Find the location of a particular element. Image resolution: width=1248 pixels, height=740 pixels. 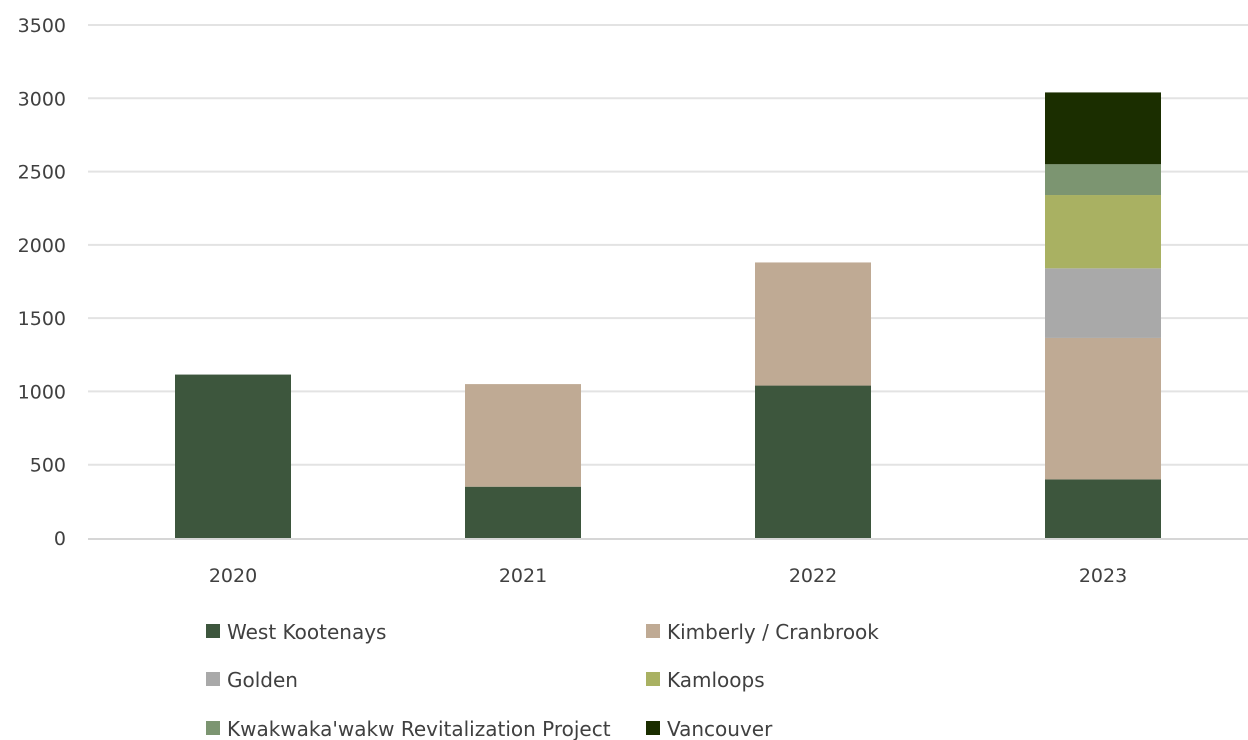

legend-label: Golden is located at coordinates (262, 680).